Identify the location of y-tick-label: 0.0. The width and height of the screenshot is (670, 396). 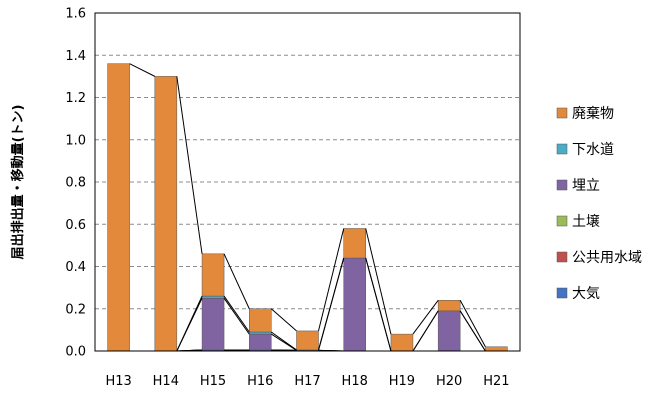
(75, 352).